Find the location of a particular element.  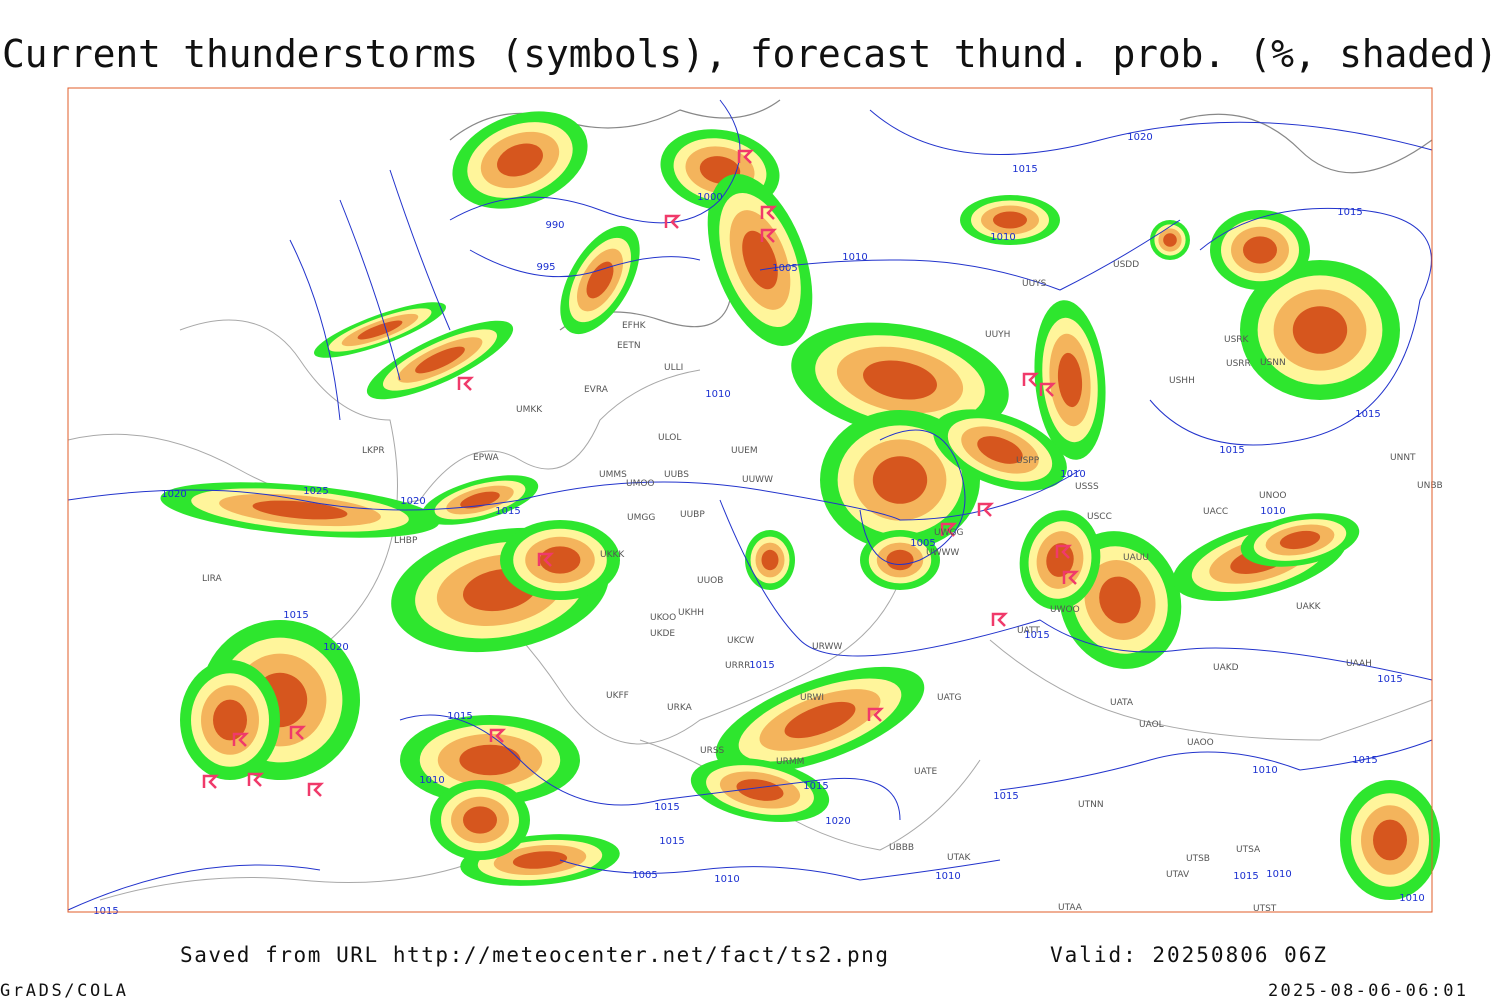

station-label: UKCW is located at coordinates (740, 641).